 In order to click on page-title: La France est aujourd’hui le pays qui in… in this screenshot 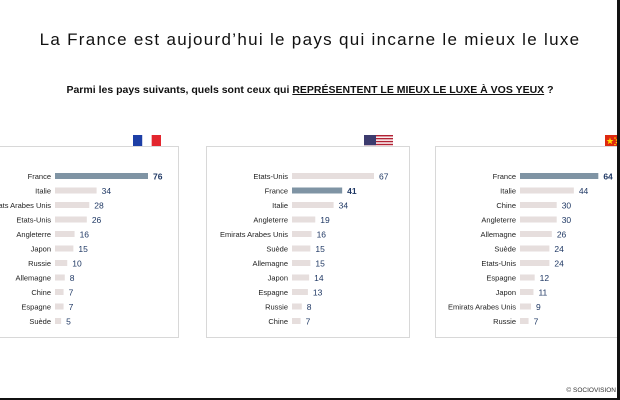, I will do `click(310, 39)`.